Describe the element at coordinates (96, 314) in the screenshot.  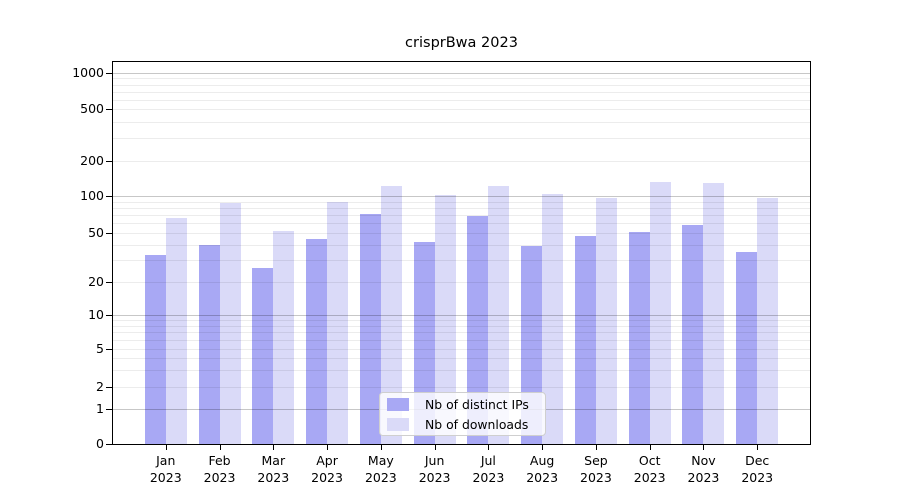
I see `y-tick-label: 10` at that location.